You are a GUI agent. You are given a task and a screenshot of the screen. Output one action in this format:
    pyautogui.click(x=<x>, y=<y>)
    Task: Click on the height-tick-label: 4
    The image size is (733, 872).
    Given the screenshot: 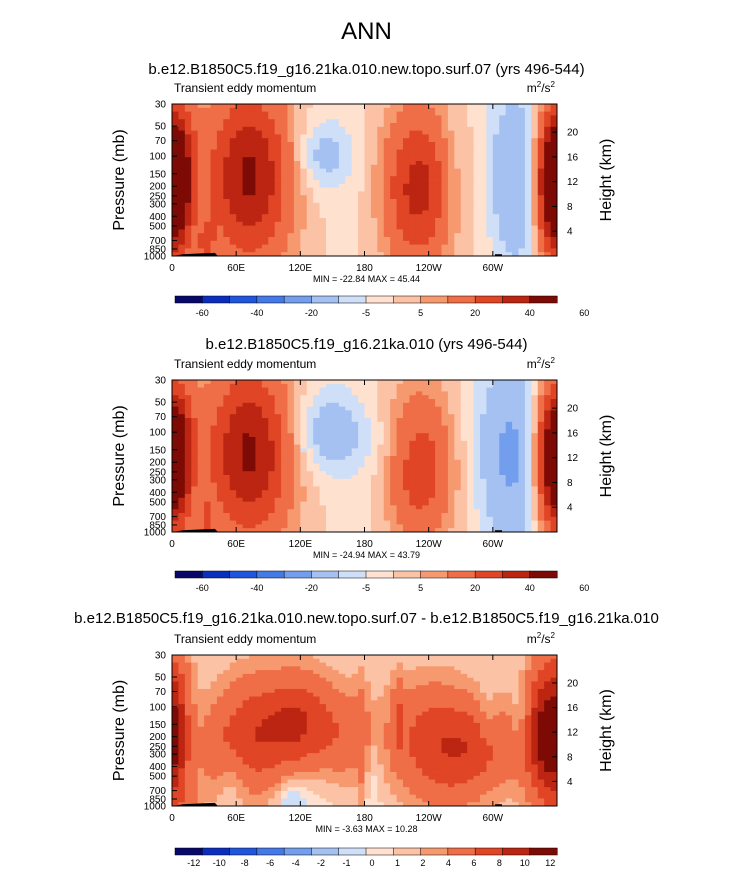 What is the action you would take?
    pyautogui.click(x=570, y=232)
    